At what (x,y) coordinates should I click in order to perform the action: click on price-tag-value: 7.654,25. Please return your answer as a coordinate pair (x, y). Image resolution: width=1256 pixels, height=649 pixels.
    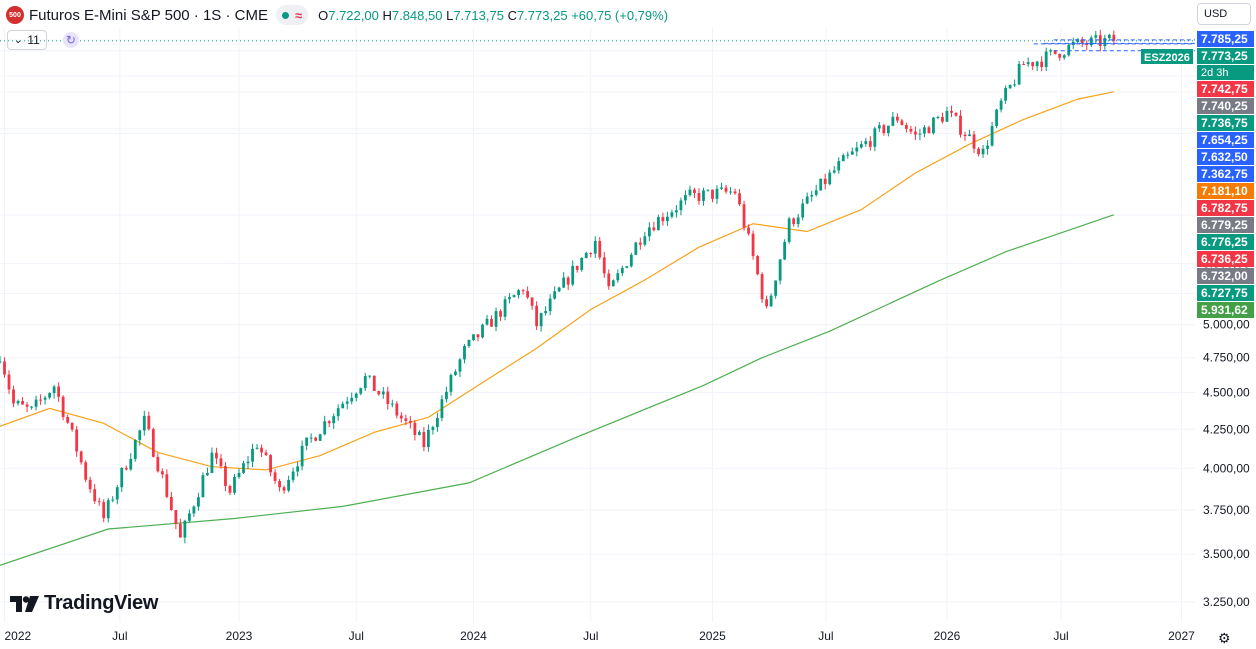
    Looking at the image, I should click on (1224, 140).